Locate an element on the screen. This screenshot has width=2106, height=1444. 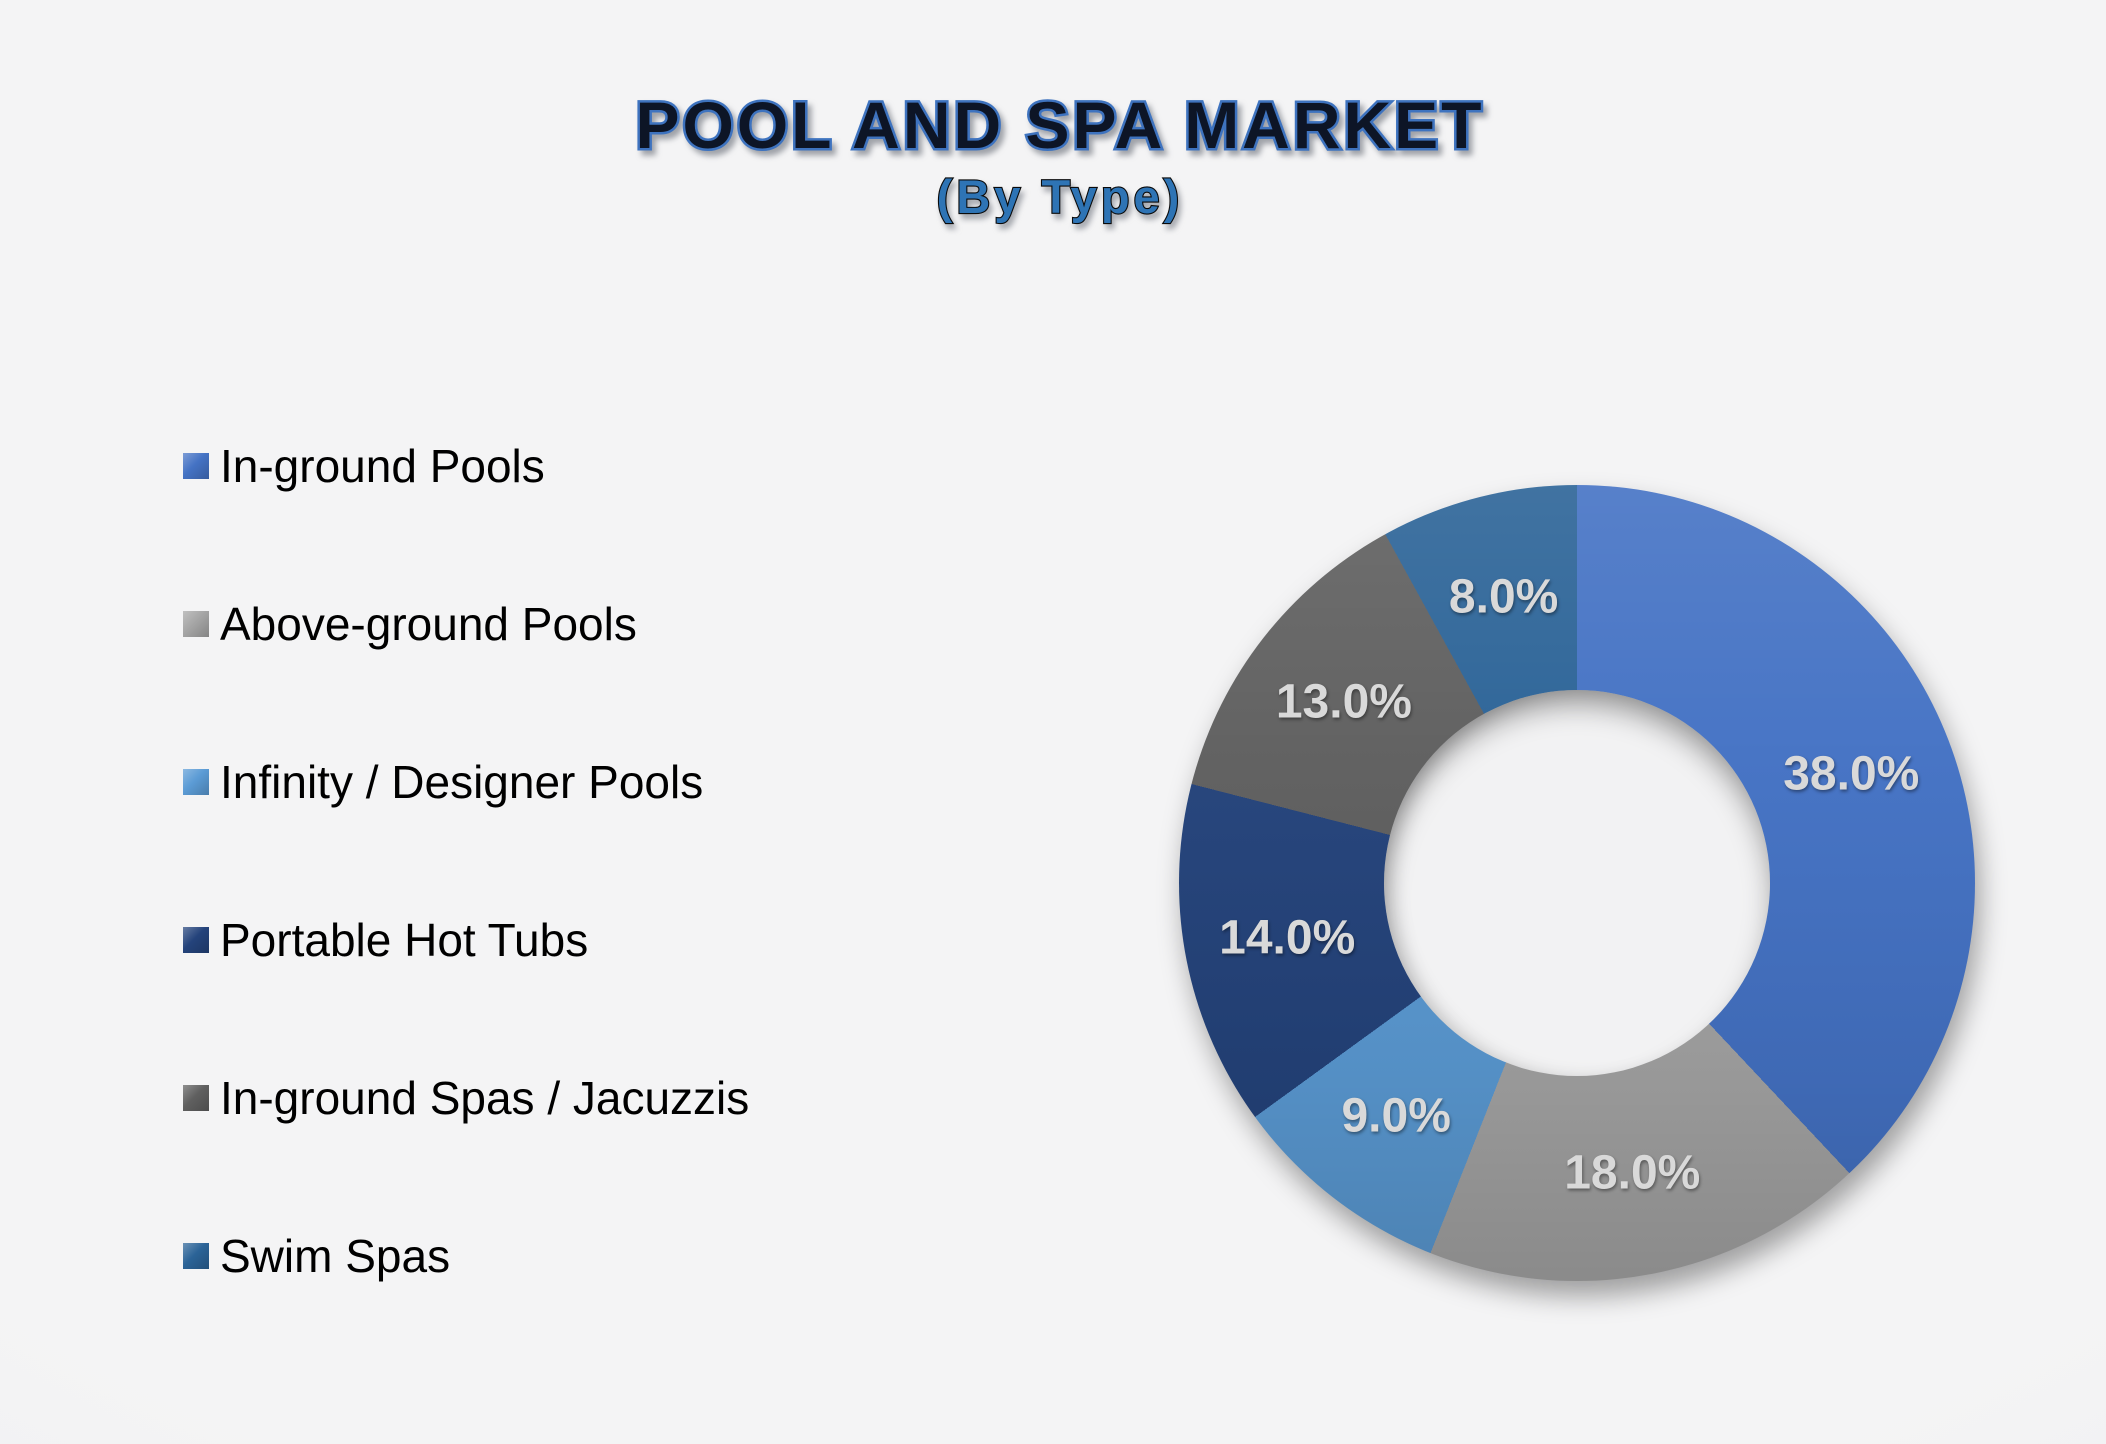
chart-title: POOL AND SPA MARKET is located at coordinates (1059, 125).